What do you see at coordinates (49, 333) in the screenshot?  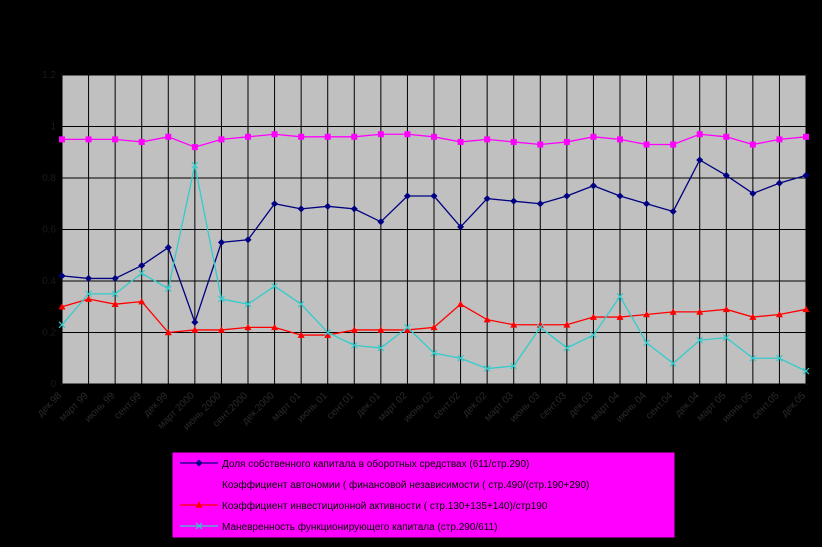 I see `y-tick-label: 0.2` at bounding box center [49, 333].